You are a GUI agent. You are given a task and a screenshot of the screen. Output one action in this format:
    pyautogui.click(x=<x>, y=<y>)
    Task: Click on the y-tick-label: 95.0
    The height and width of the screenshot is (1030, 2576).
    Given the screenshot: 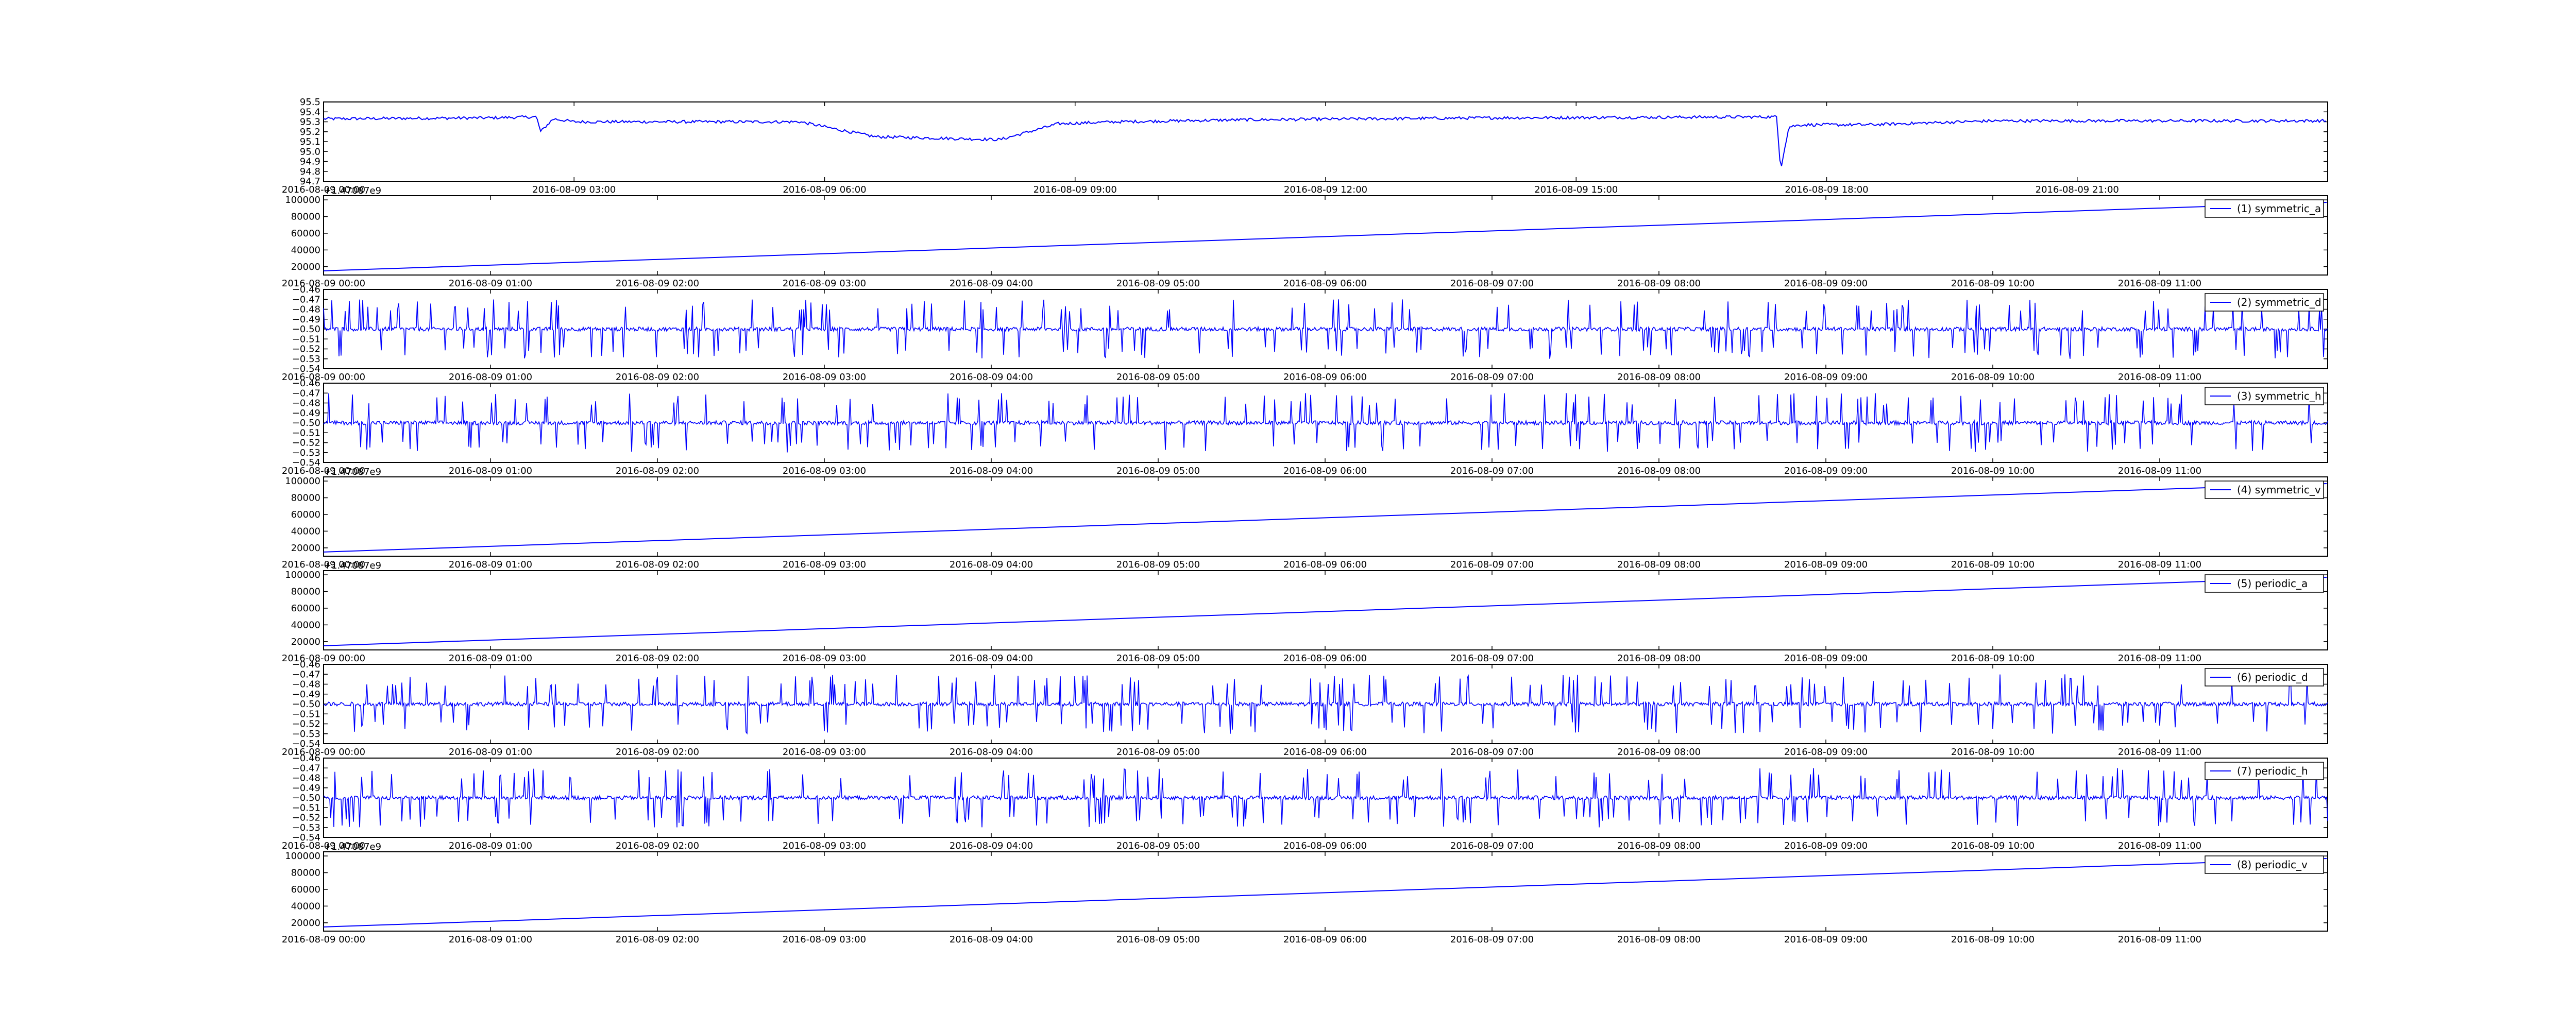 What is the action you would take?
    pyautogui.click(x=310, y=151)
    